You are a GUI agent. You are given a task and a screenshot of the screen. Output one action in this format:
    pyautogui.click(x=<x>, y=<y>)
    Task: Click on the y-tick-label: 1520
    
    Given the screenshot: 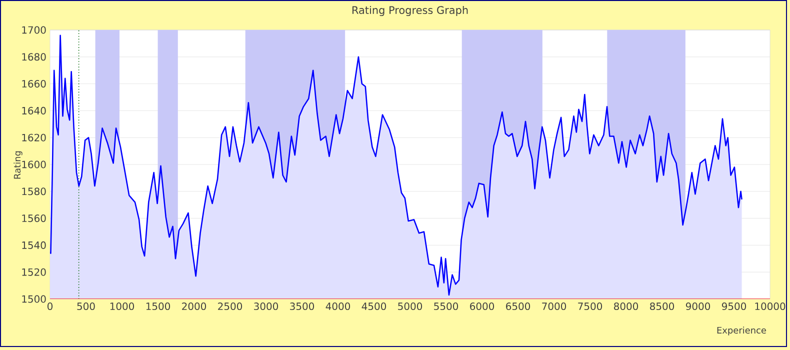 What is the action you would take?
    pyautogui.click(x=34, y=272)
    